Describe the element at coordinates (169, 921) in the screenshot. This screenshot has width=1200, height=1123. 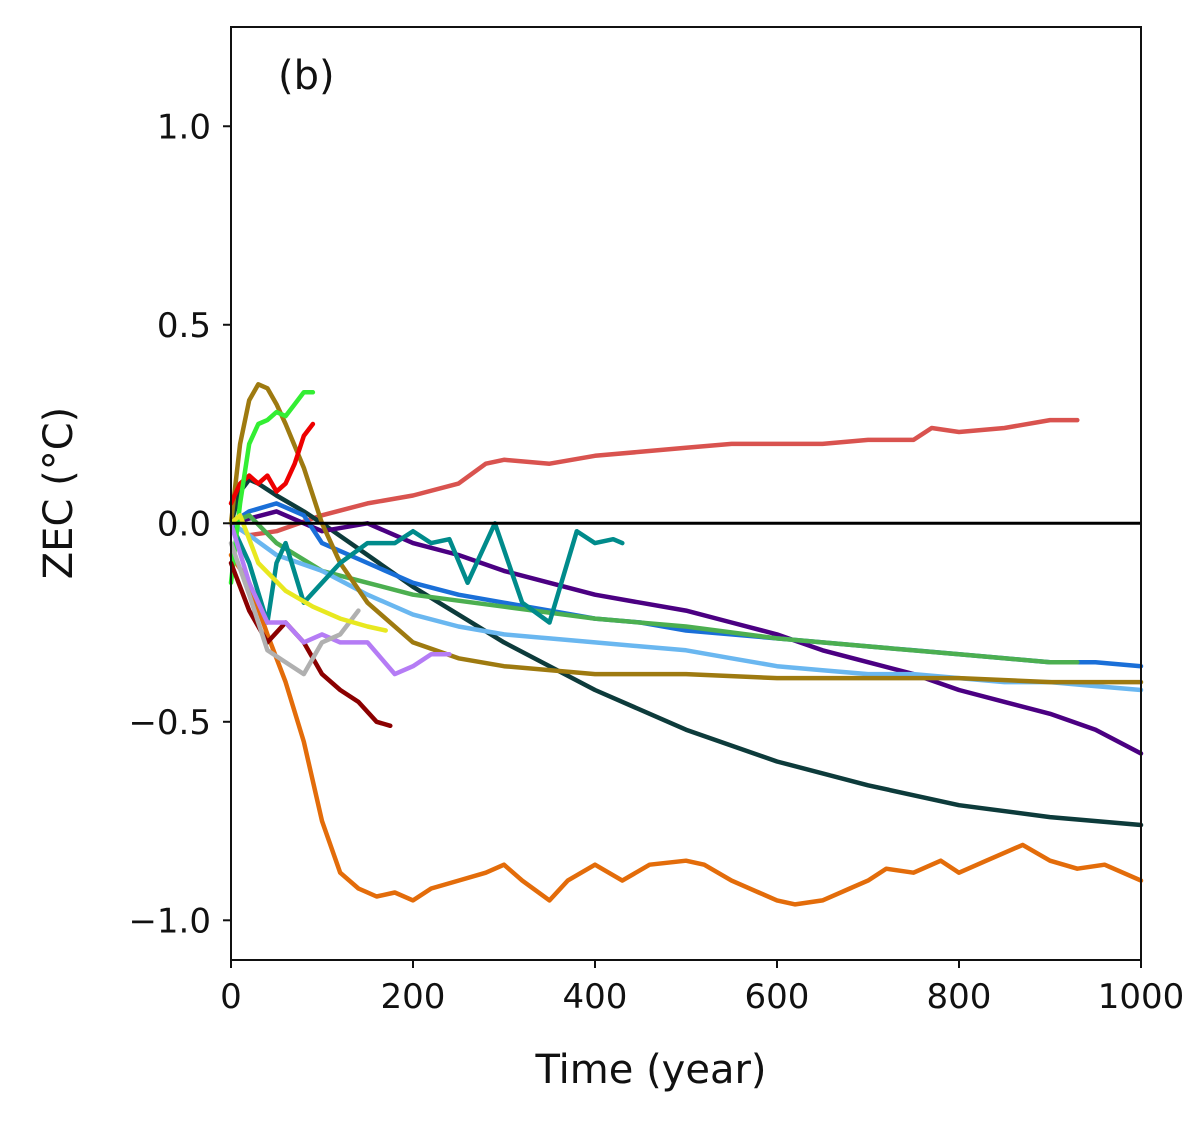
I see `y-tick-label: −1.0` at that location.